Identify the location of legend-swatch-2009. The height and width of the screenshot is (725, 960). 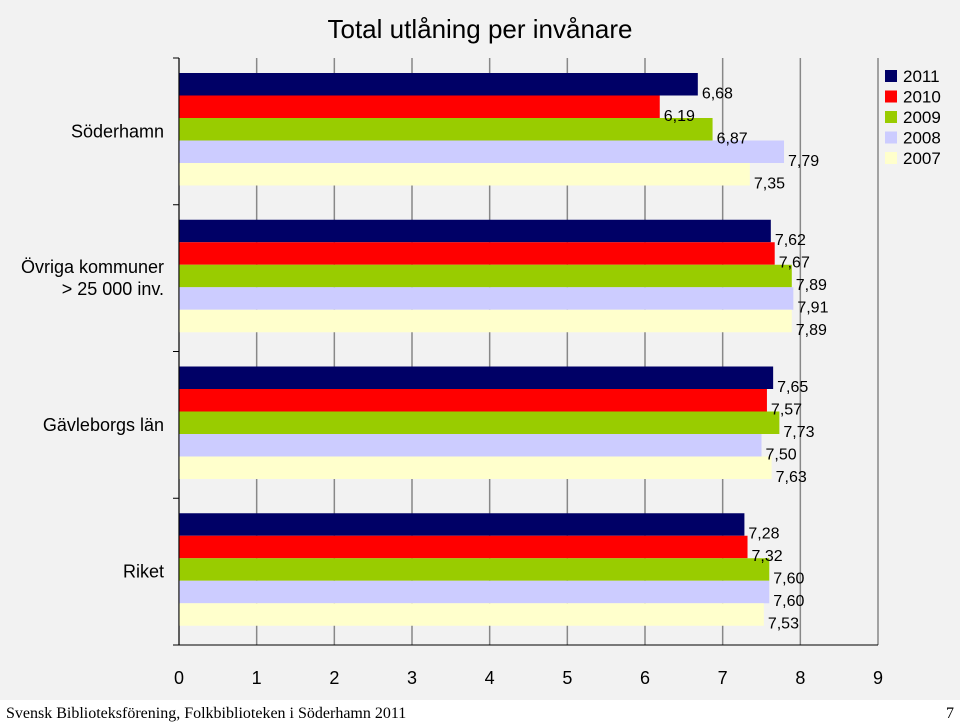
(891, 117).